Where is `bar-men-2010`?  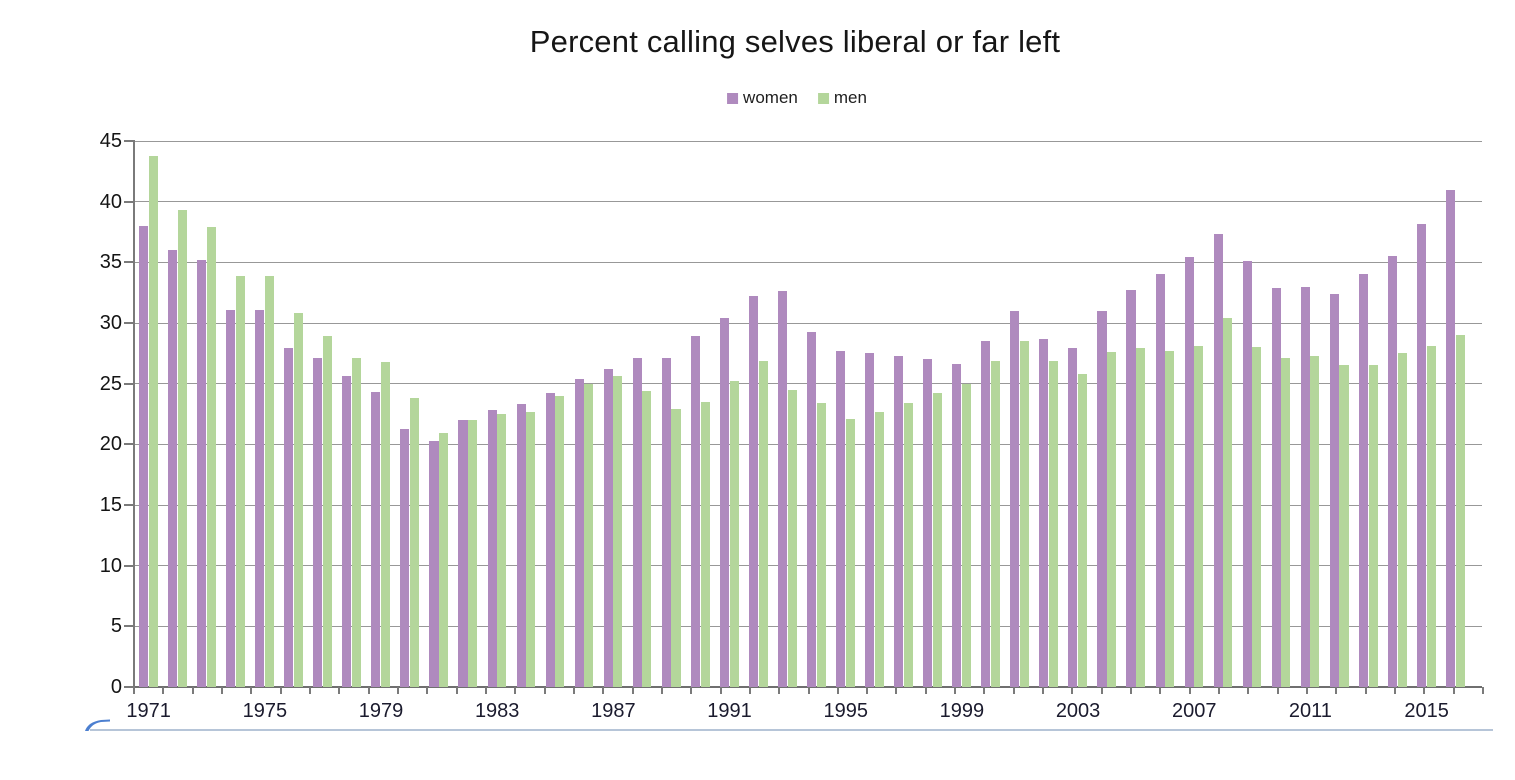 bar-men-2010 is located at coordinates (1286, 522).